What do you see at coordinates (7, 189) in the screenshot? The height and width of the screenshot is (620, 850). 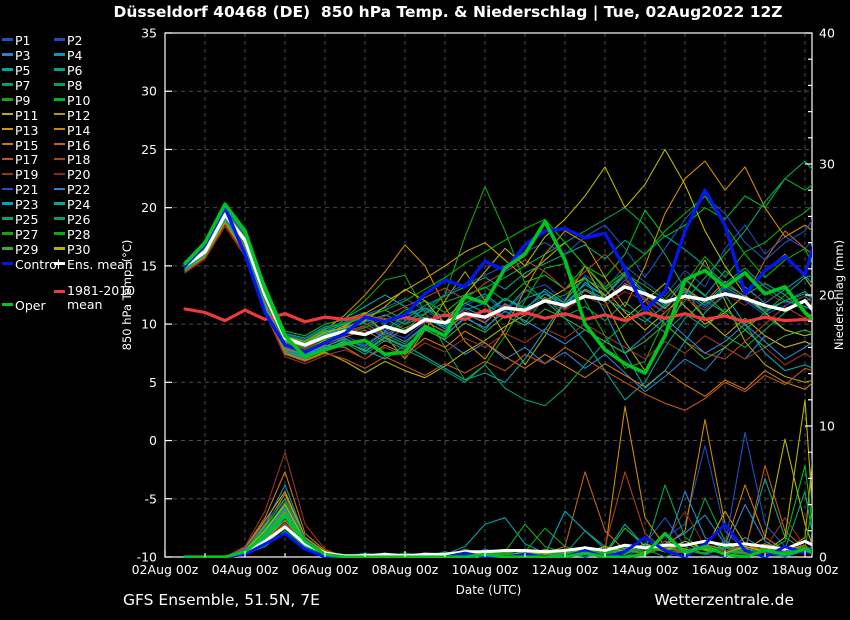 I see `legend-item-p21-swatch` at bounding box center [7, 189].